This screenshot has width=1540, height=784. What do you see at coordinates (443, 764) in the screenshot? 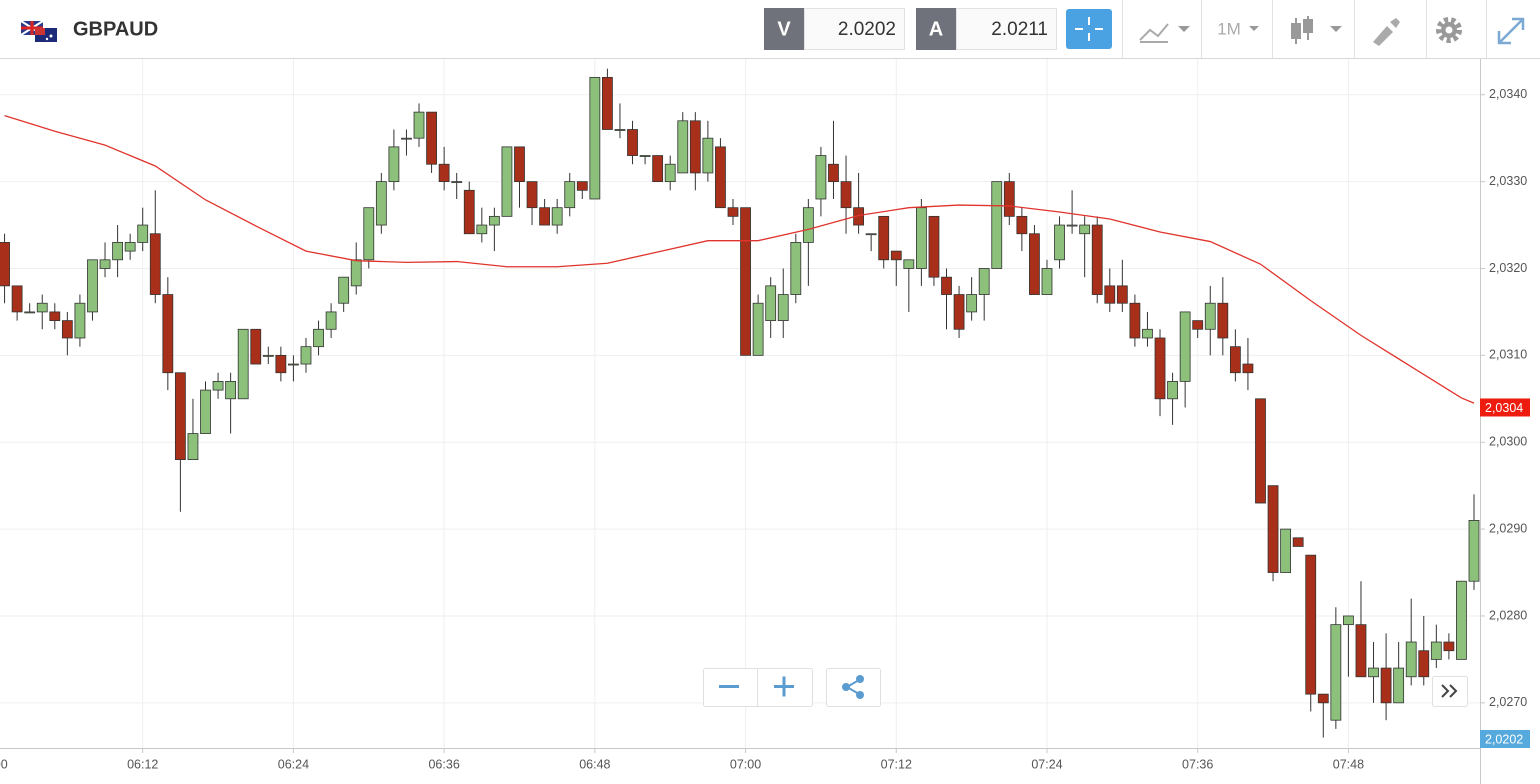
I see `x-tick-label: 06:36` at bounding box center [443, 764].